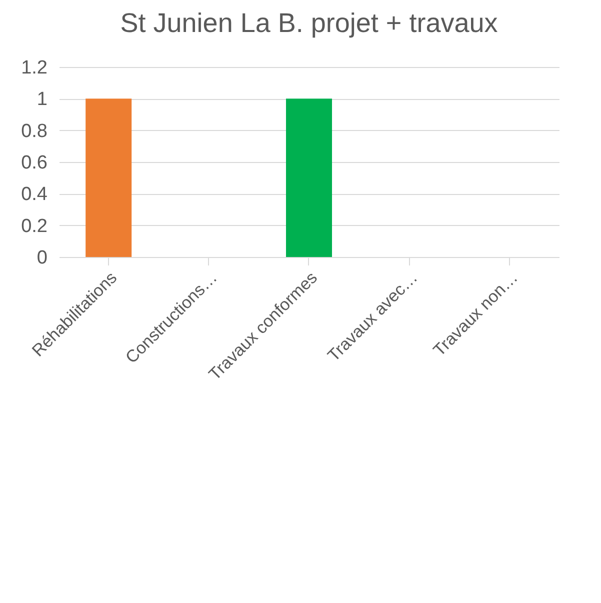 The image size is (601, 603). Describe the element at coordinates (42, 258) in the screenshot. I see `y-tick-label: 0` at that location.